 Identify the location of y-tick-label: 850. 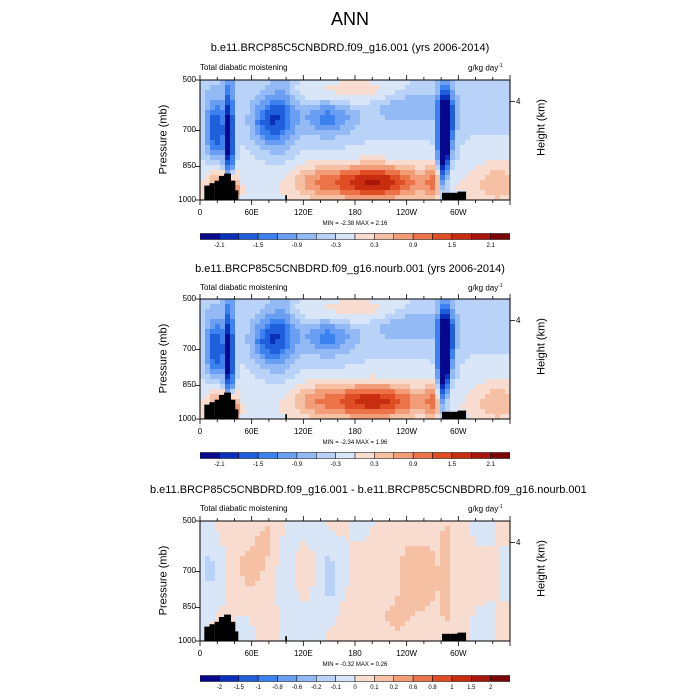
(189, 166).